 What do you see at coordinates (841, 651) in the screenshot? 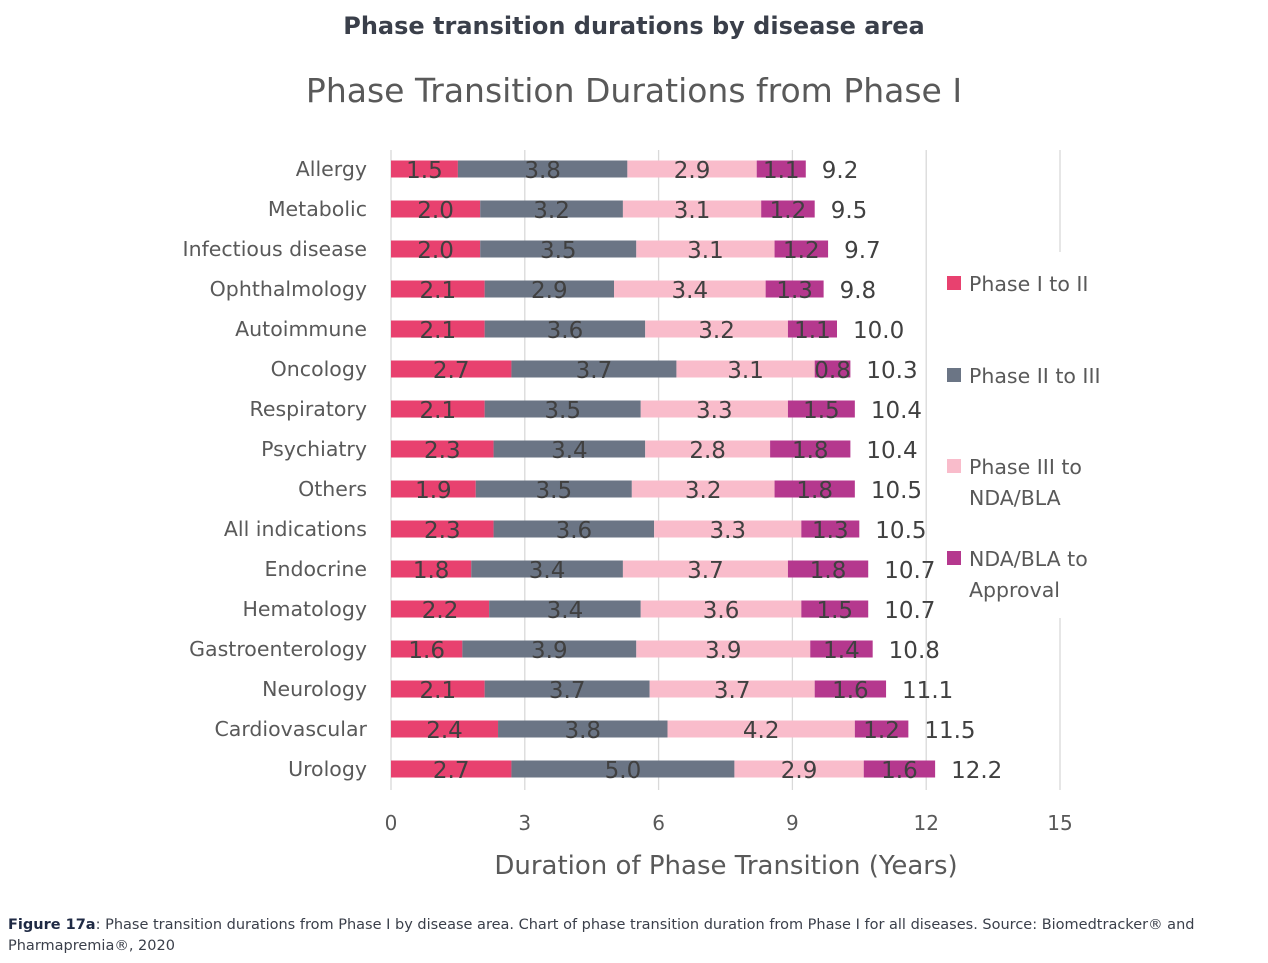
I see `data-label: 1.4` at bounding box center [841, 651].